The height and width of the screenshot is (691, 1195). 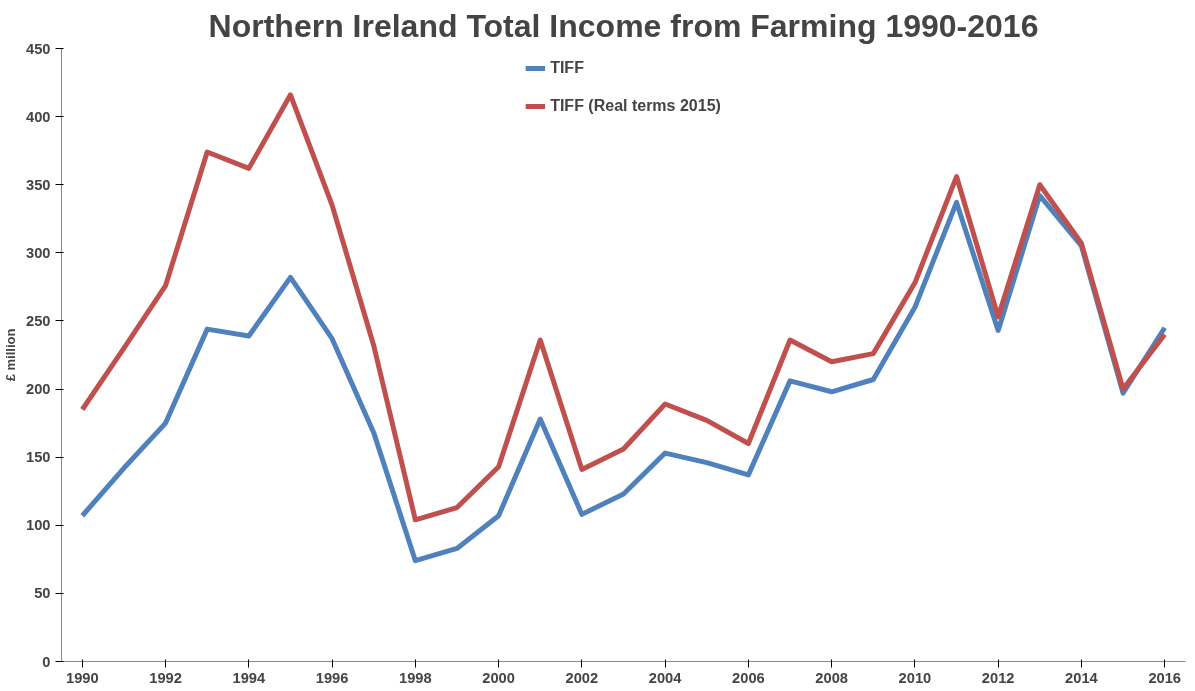 What do you see at coordinates (42, 593) in the screenshot?
I see `y-tick-label: 50` at bounding box center [42, 593].